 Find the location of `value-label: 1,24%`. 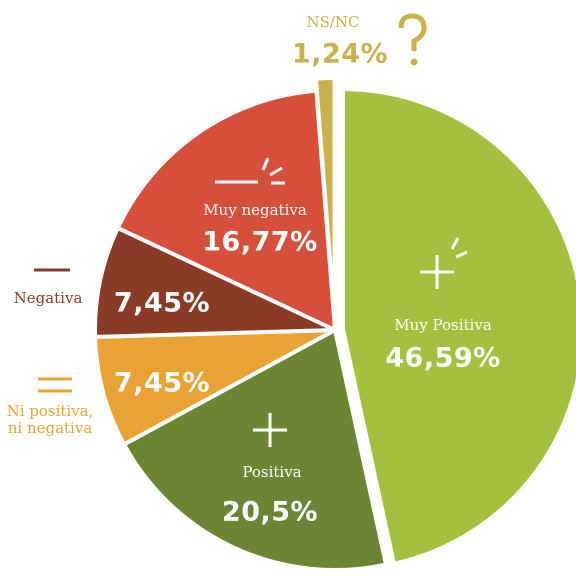

value-label: 1,24% is located at coordinates (340, 54).